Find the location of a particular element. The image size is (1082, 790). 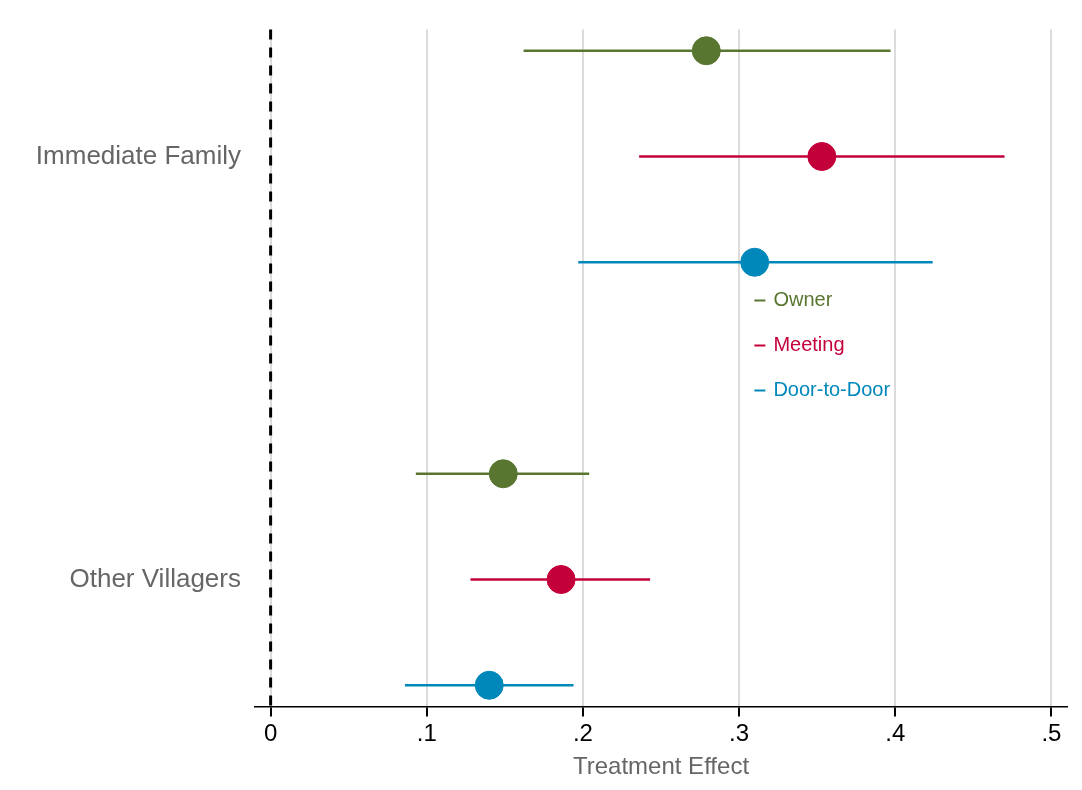

legend-label: Door-to-Door is located at coordinates (832, 389).